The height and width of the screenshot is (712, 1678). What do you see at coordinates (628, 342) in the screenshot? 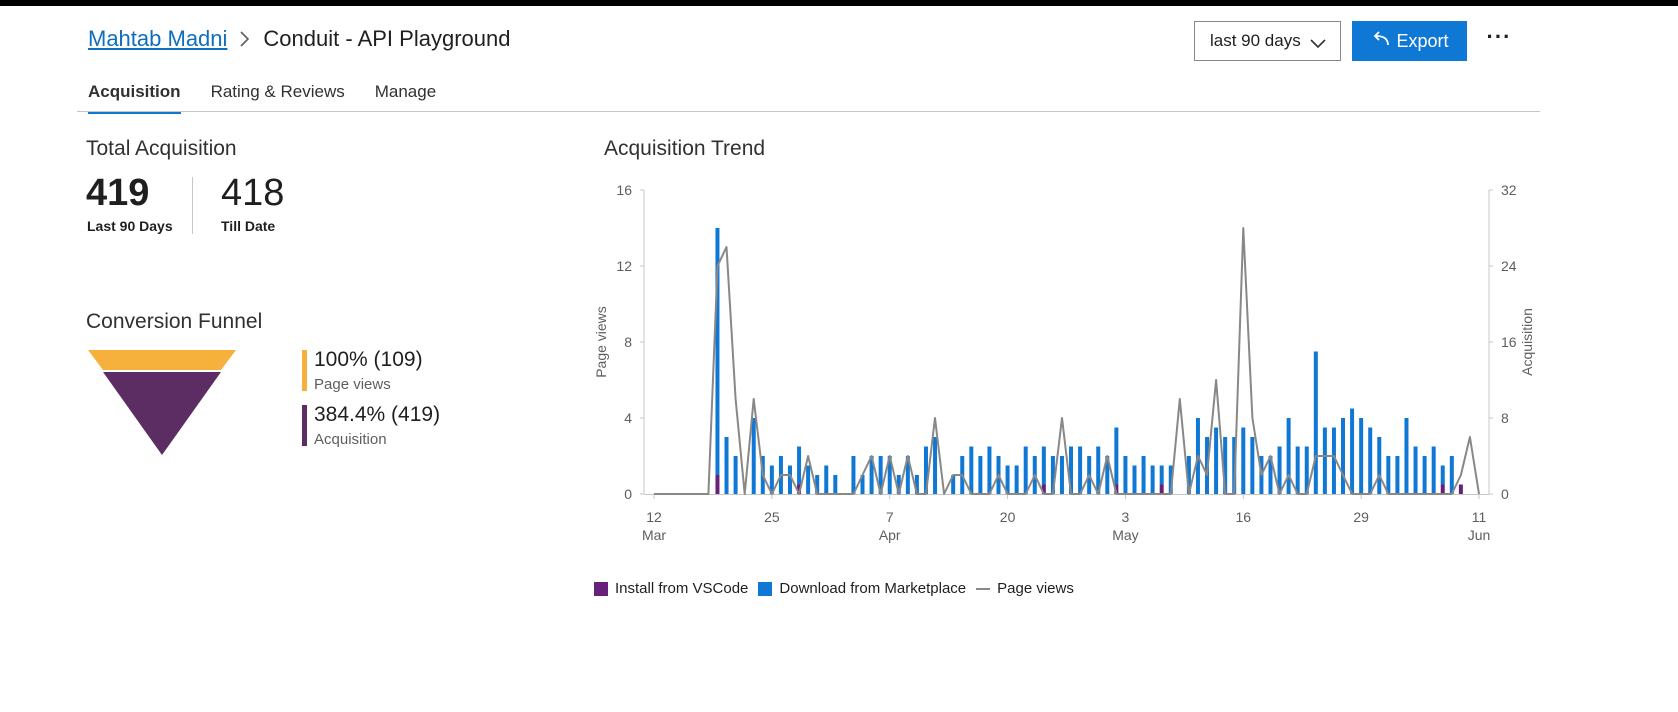
I see `y-tick-label: 8` at bounding box center [628, 342].